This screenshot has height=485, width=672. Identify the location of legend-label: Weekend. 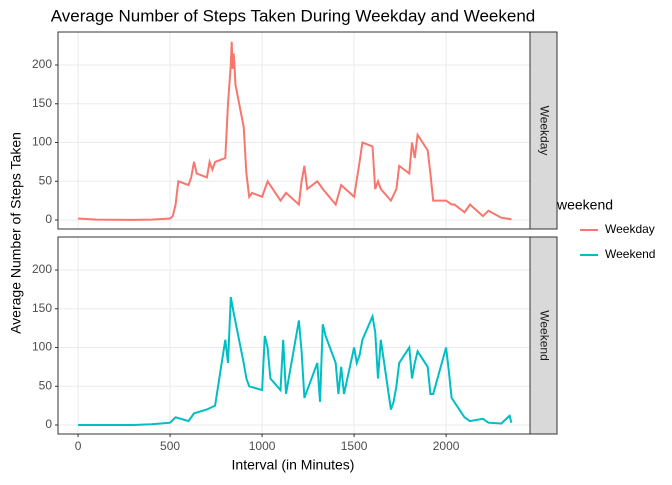
(630, 254).